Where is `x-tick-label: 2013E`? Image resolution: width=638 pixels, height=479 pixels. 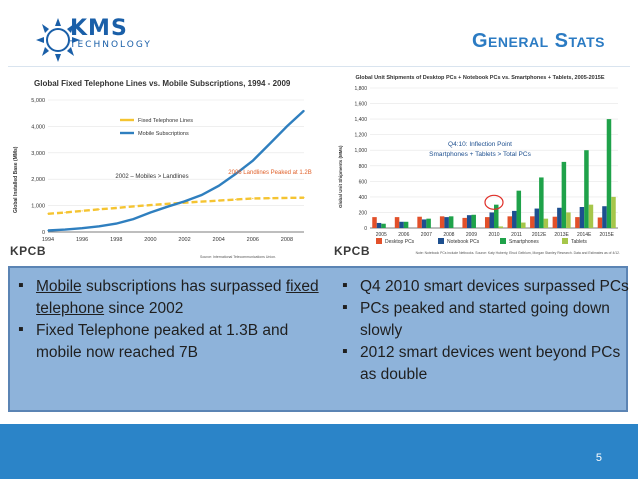
x-tick-label: 2013E is located at coordinates (561, 235).